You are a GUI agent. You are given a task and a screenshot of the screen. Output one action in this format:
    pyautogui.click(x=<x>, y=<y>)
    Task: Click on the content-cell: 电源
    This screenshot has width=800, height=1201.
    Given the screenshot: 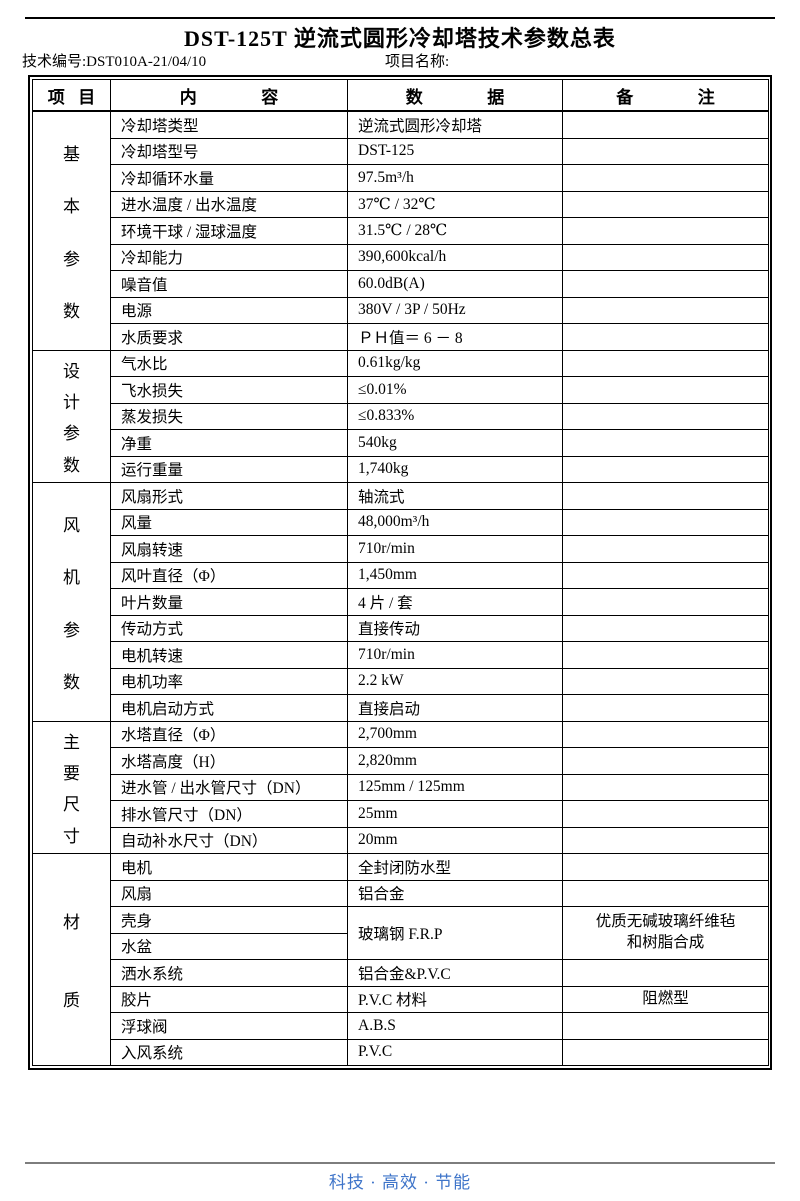 What is the action you would take?
    pyautogui.click(x=229, y=310)
    